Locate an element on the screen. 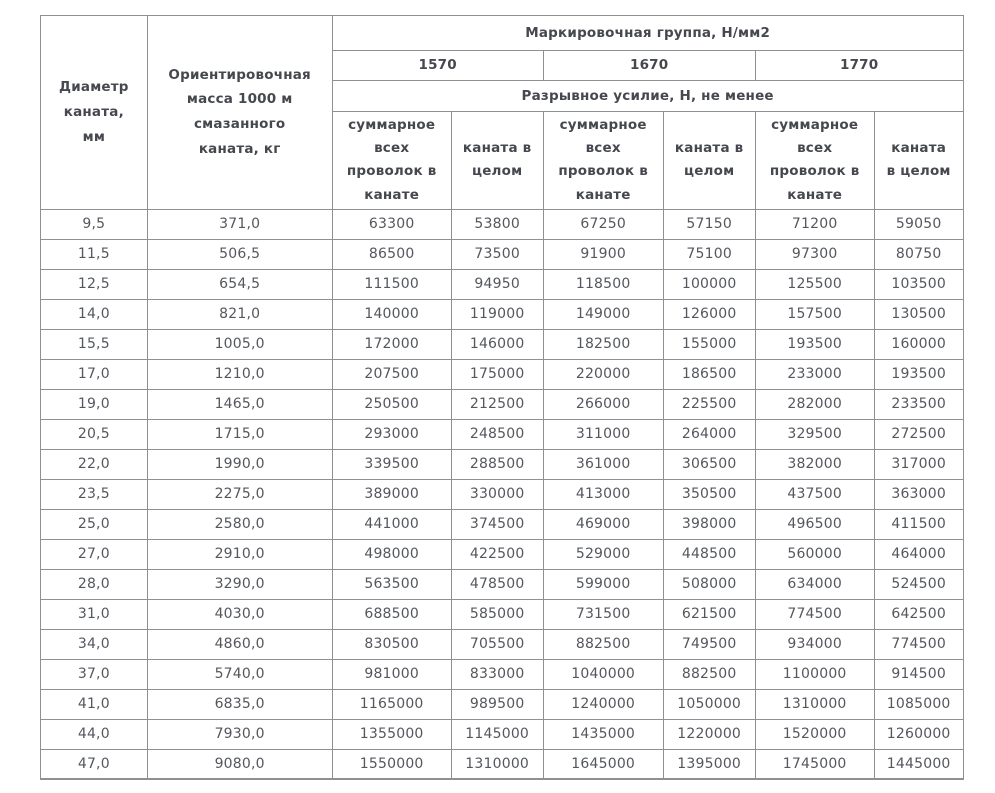  header-sub-total-wires-1570: суммарное всех проволок в канате is located at coordinates (391, 160).